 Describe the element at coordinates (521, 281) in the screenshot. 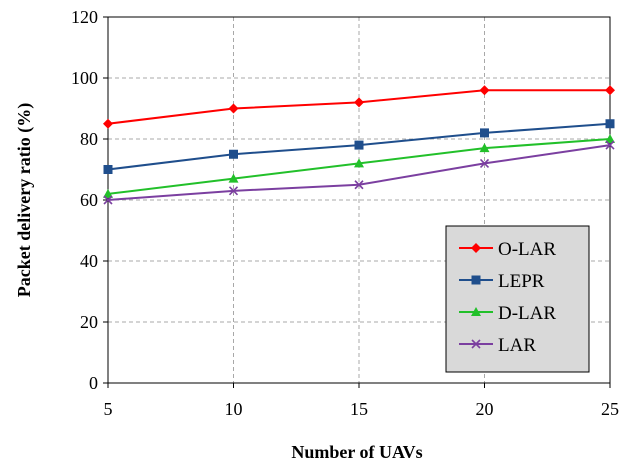

I see `legend-label-lepr: LEPR` at that location.